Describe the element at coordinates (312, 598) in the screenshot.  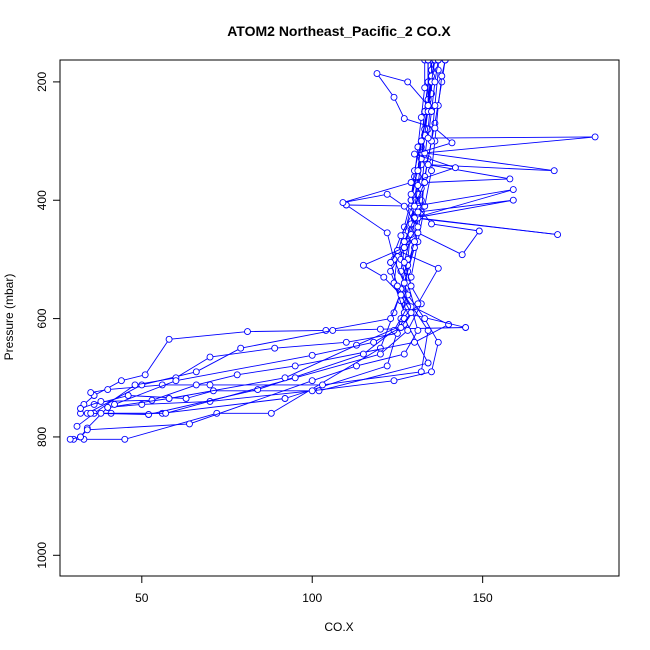
I see `x-tick-label: 100` at that location.